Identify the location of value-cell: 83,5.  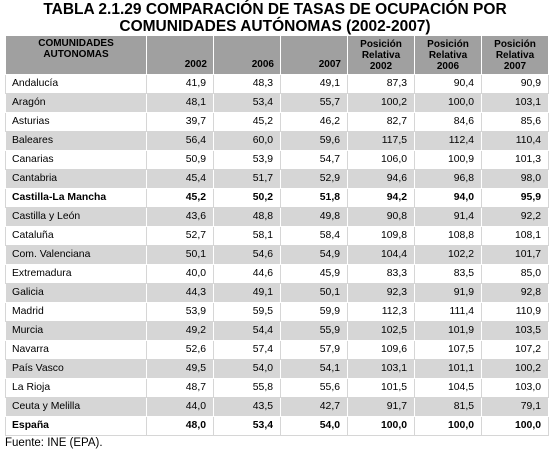
(448, 274).